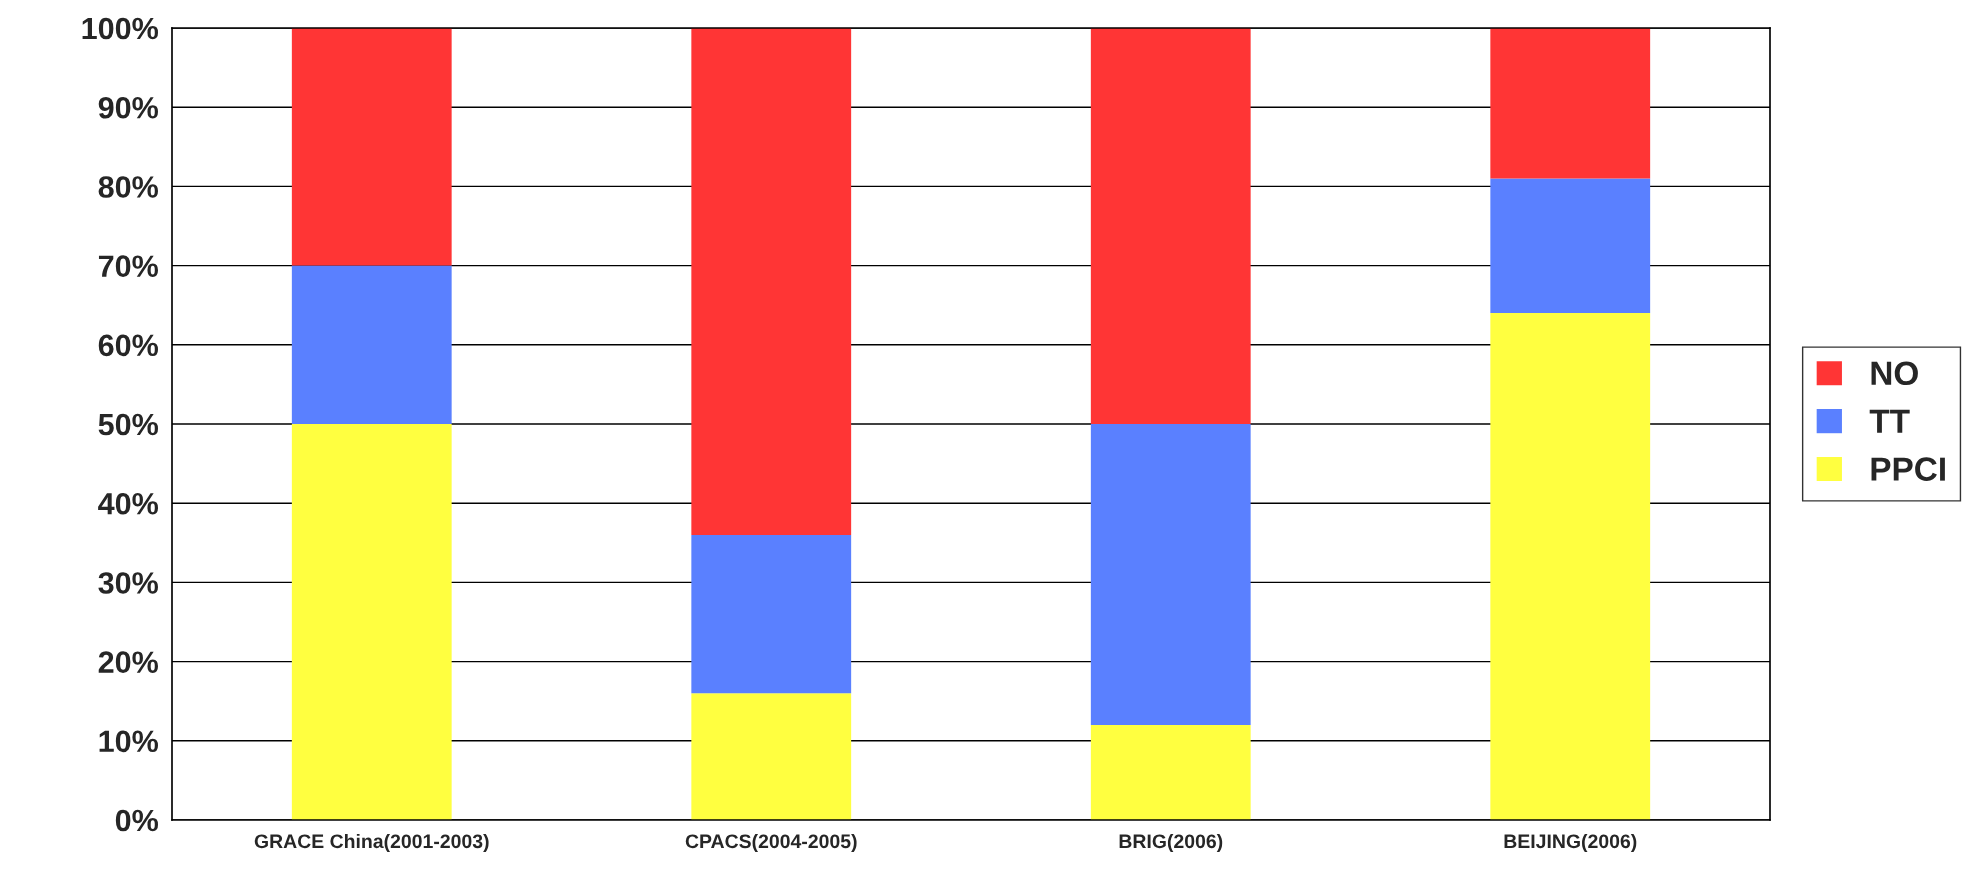 The width and height of the screenshot is (1971, 877). I want to click on y-tick-label: 40%, so click(128, 503).